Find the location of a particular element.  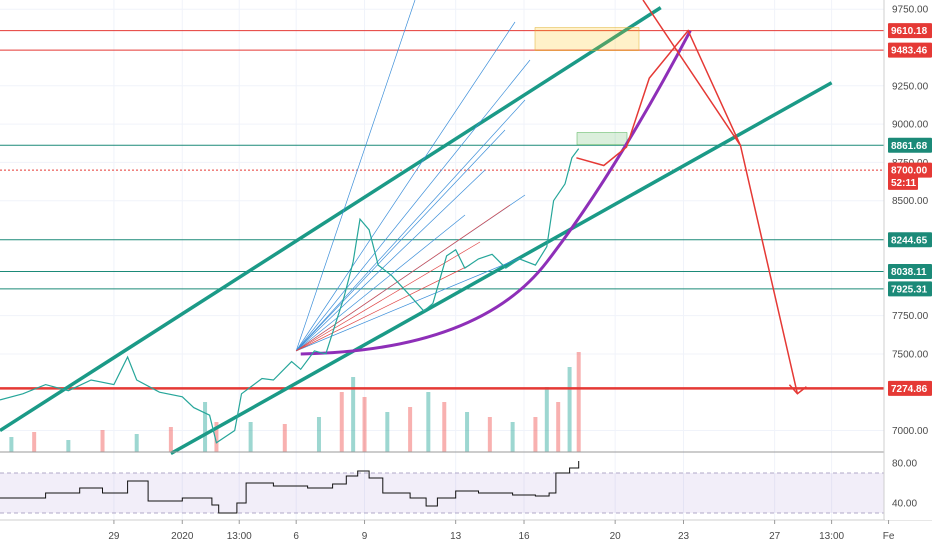

rsi-panel is located at coordinates (442, 487).